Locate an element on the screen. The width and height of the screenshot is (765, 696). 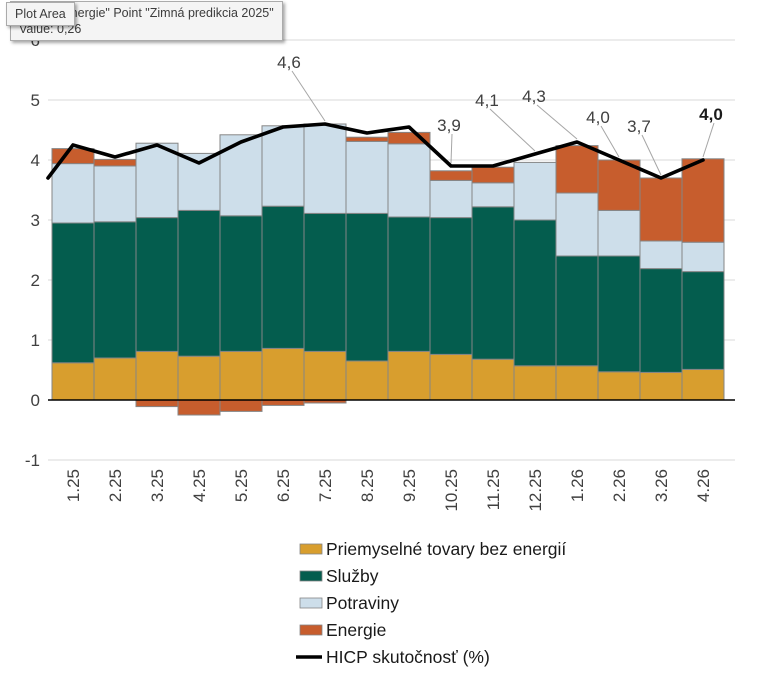
legend-item: Energie is located at coordinates (342, 630).